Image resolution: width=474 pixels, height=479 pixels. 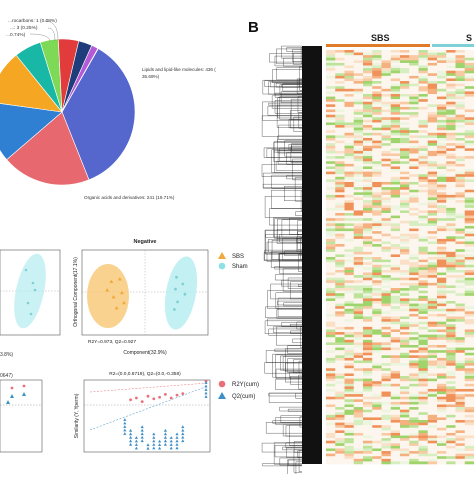 I want to click on perm-point-r2y, so click(x=165, y=394).